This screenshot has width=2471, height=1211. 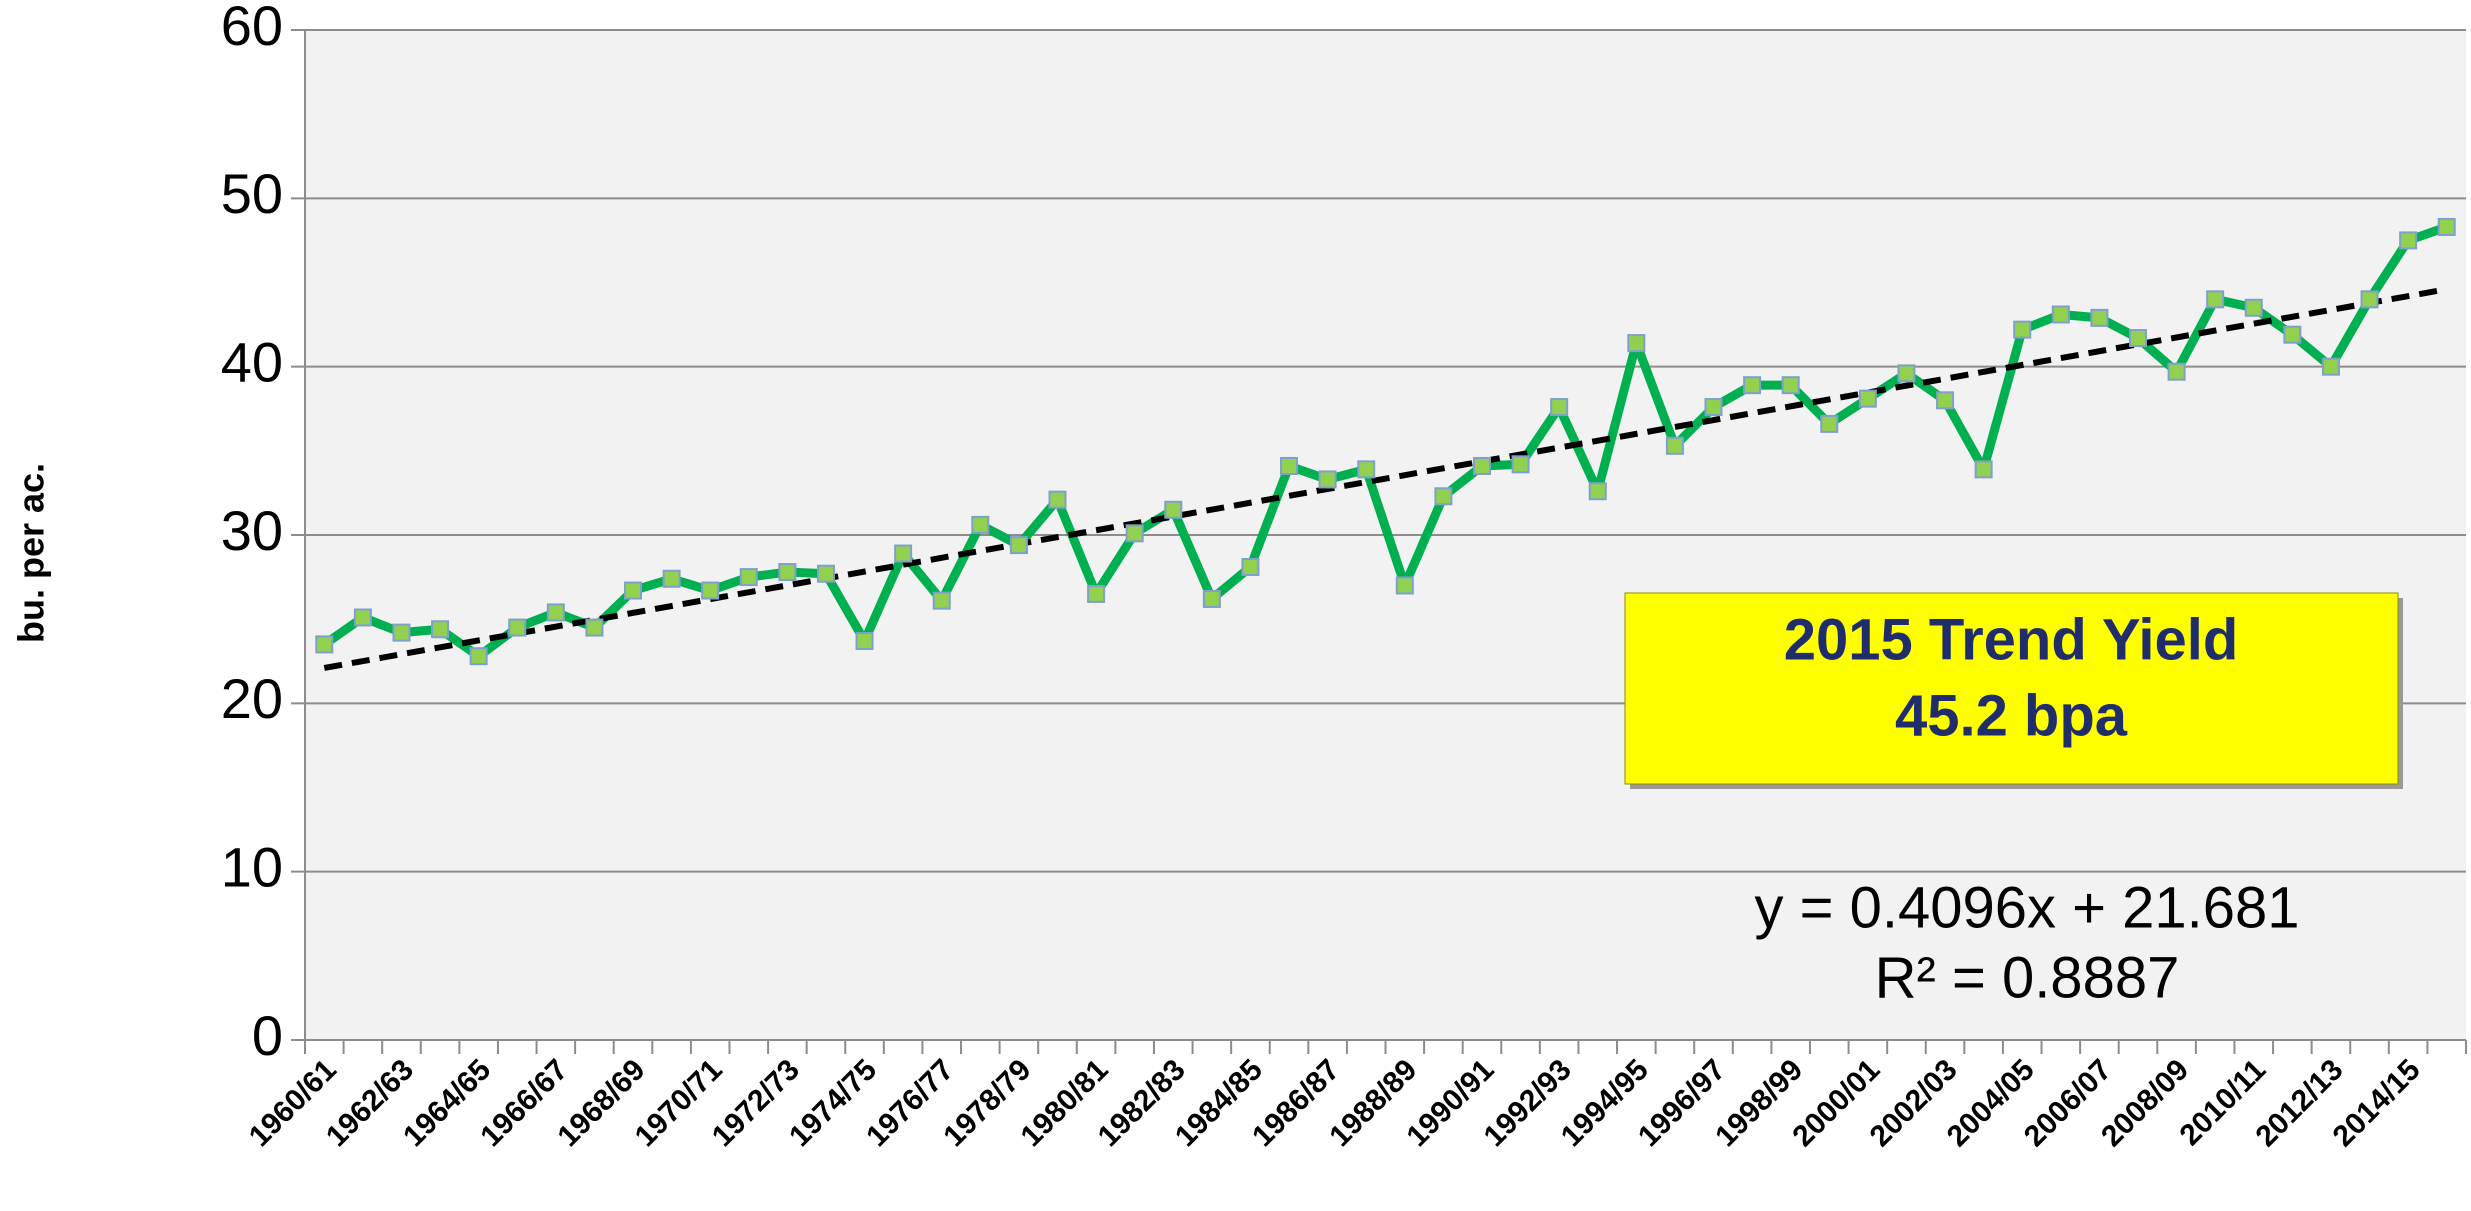 I want to click on annotation-text: 2015 Trend Yield, so click(x=2011, y=639).